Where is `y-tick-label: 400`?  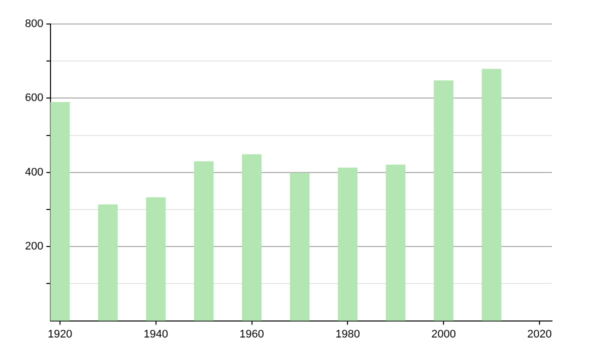
y-tick-label: 400 is located at coordinates (34, 172).